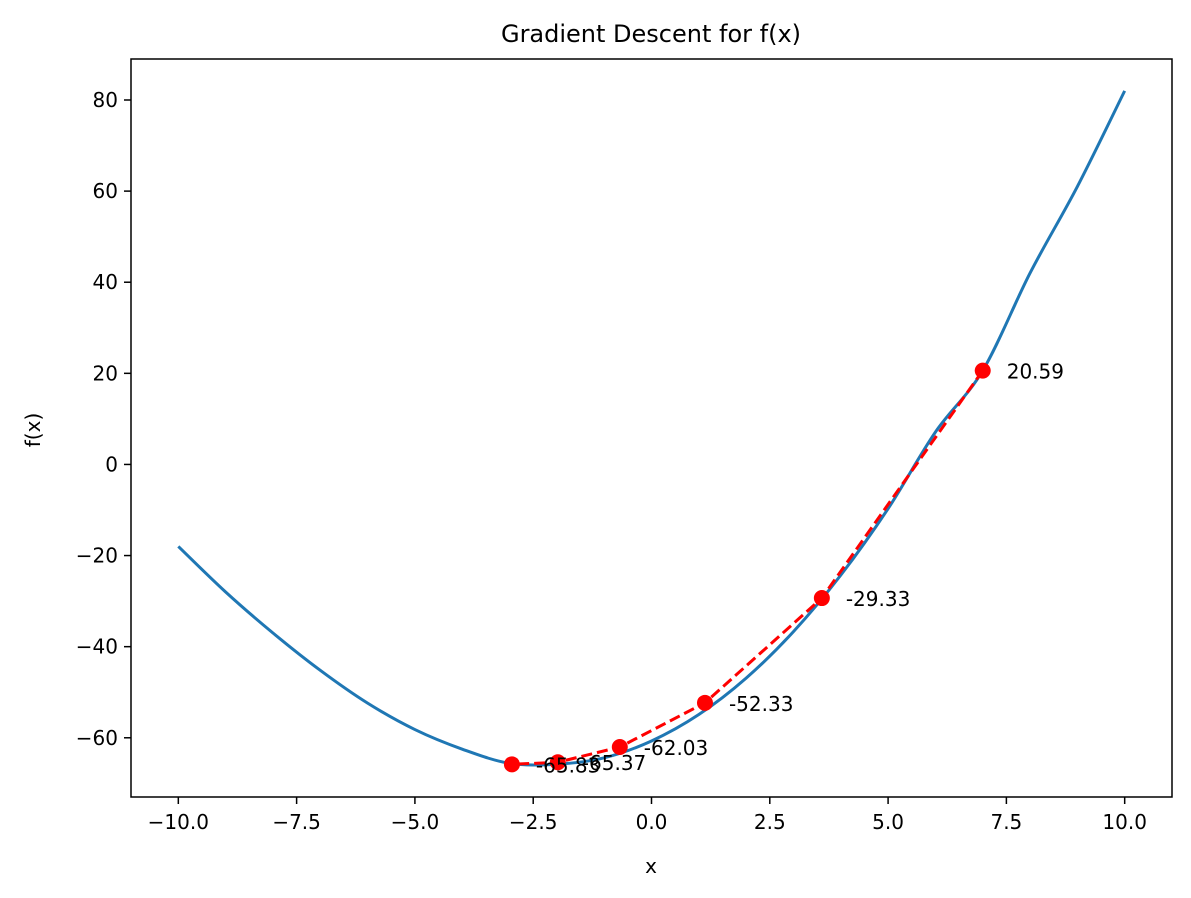 The height and width of the screenshot is (898, 1191). I want to click on x-axis-ticks: −10.0 −7.5 −5.0 −2.5 0.0 2.5 5.0 7.5 10.0, so click(647, 815).